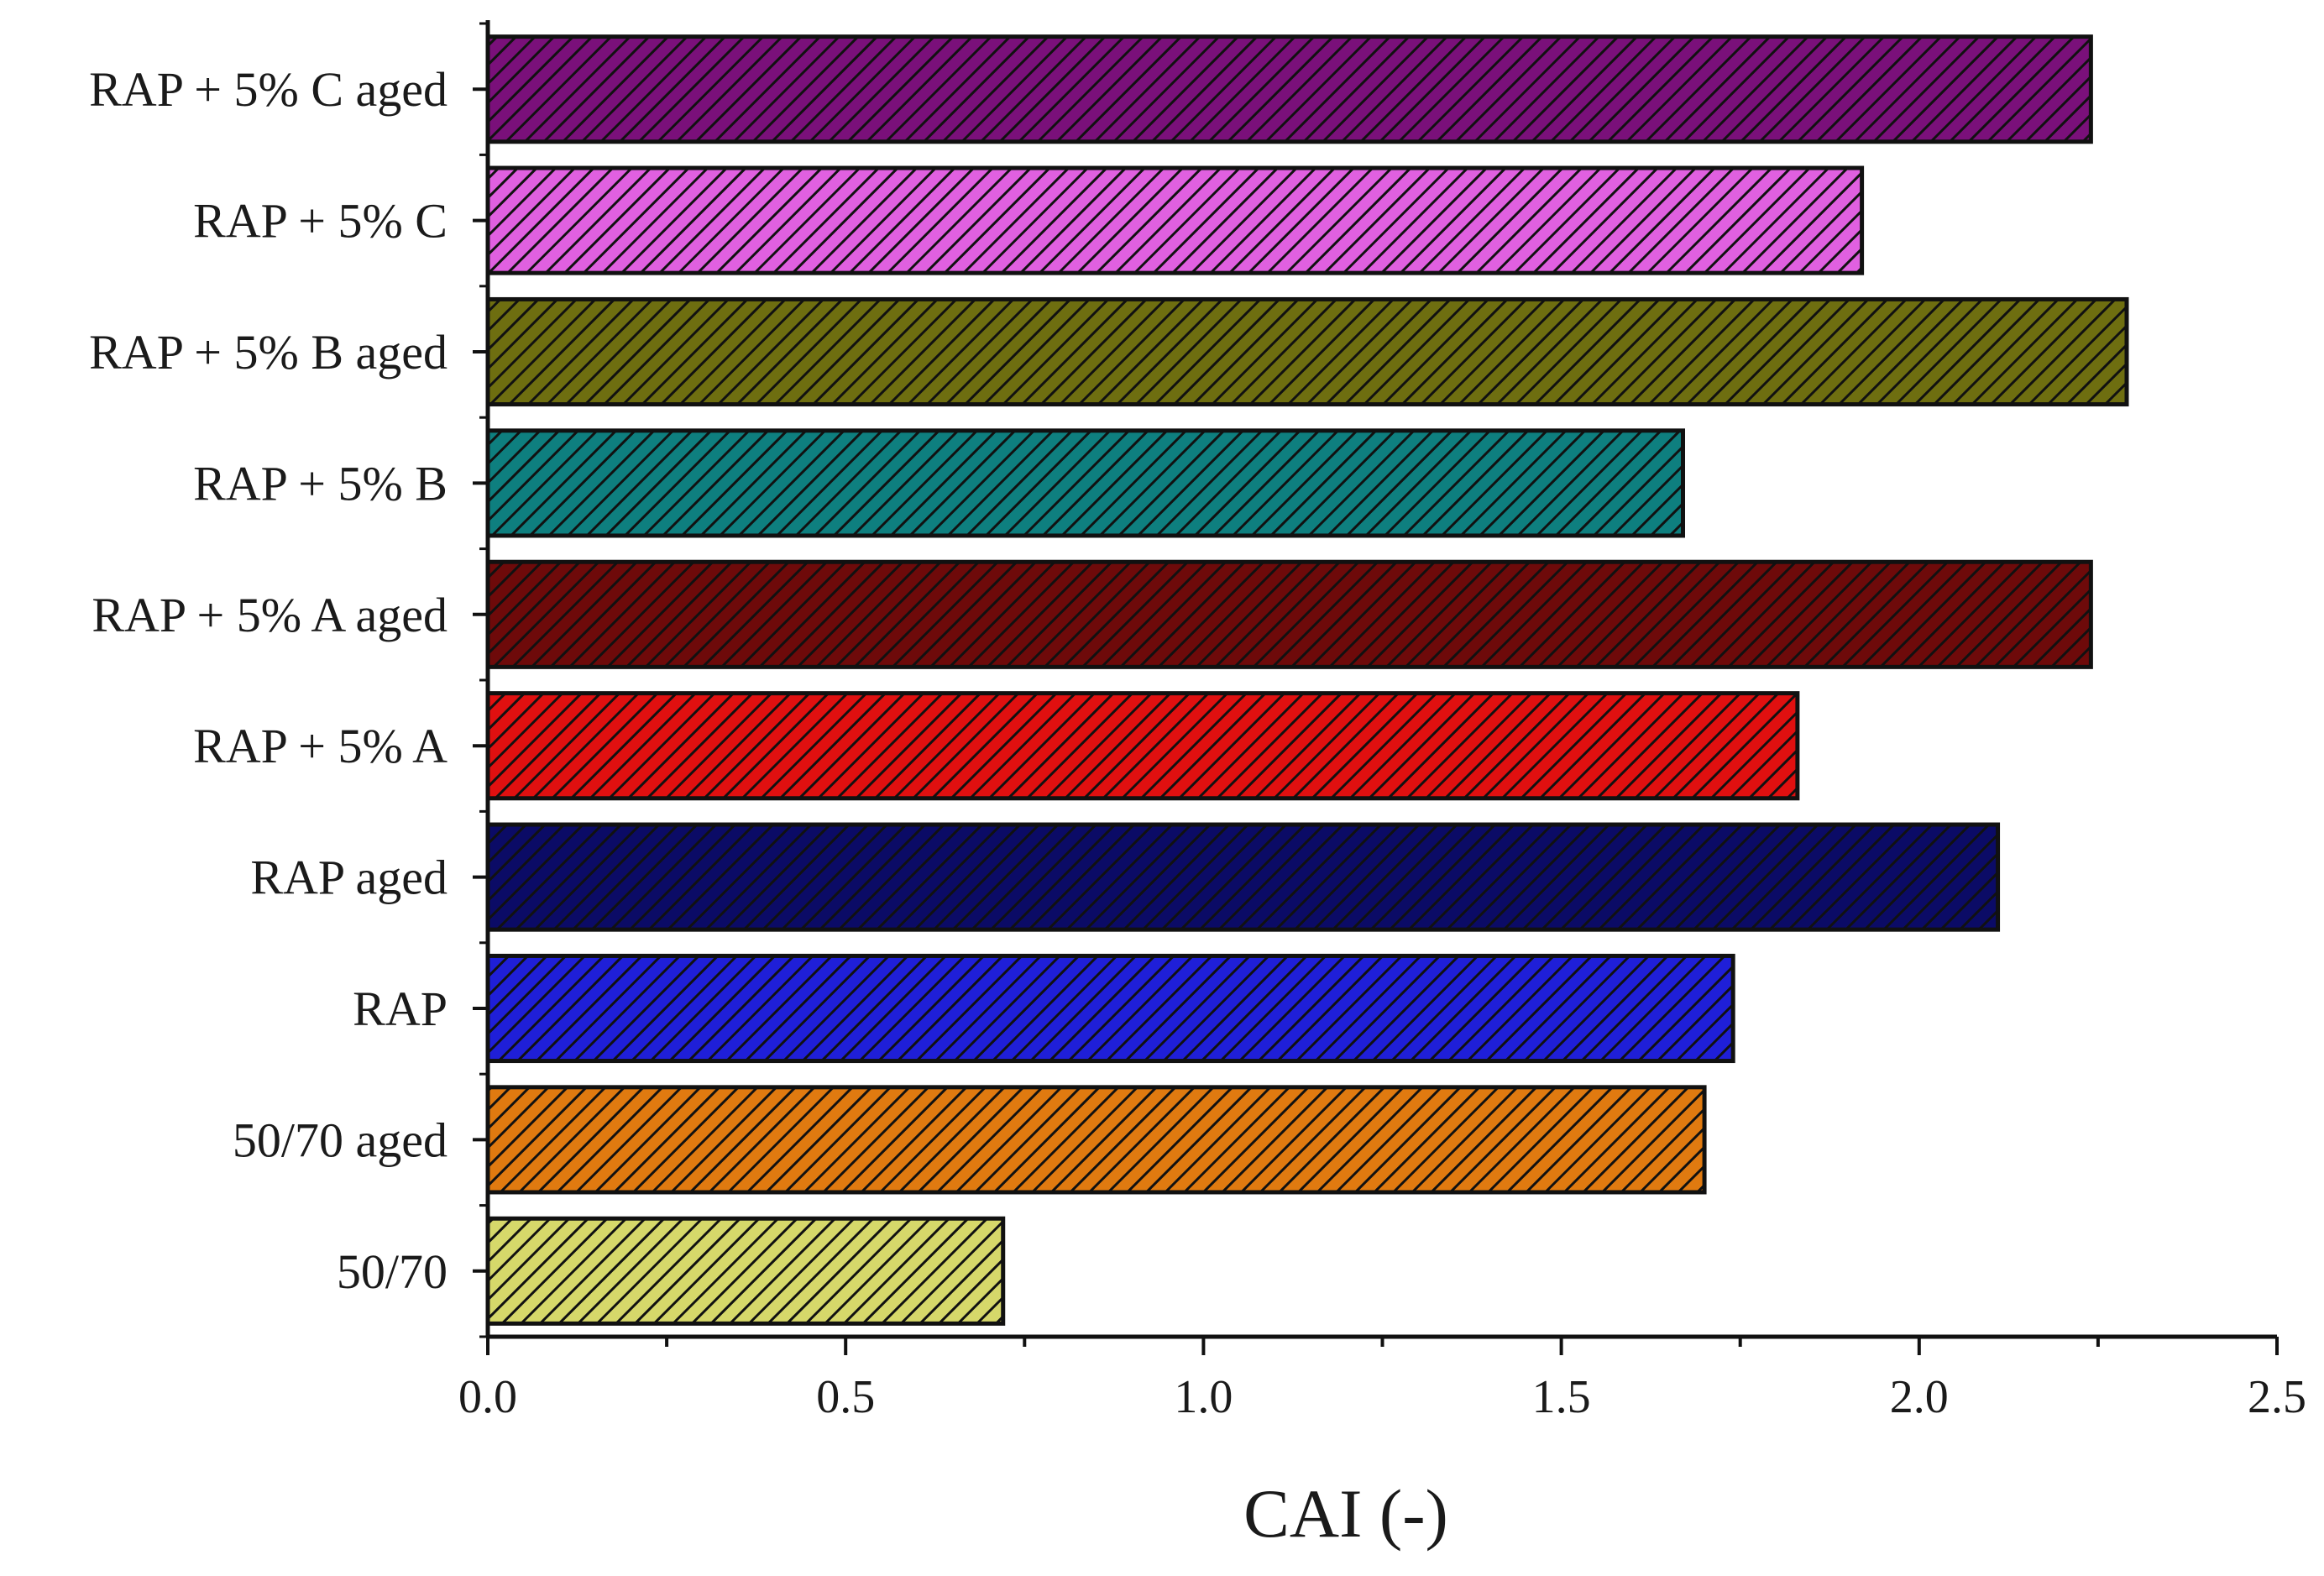 The width and height of the screenshot is (2324, 1576). I want to click on category-label: RAP aged, so click(349, 878).